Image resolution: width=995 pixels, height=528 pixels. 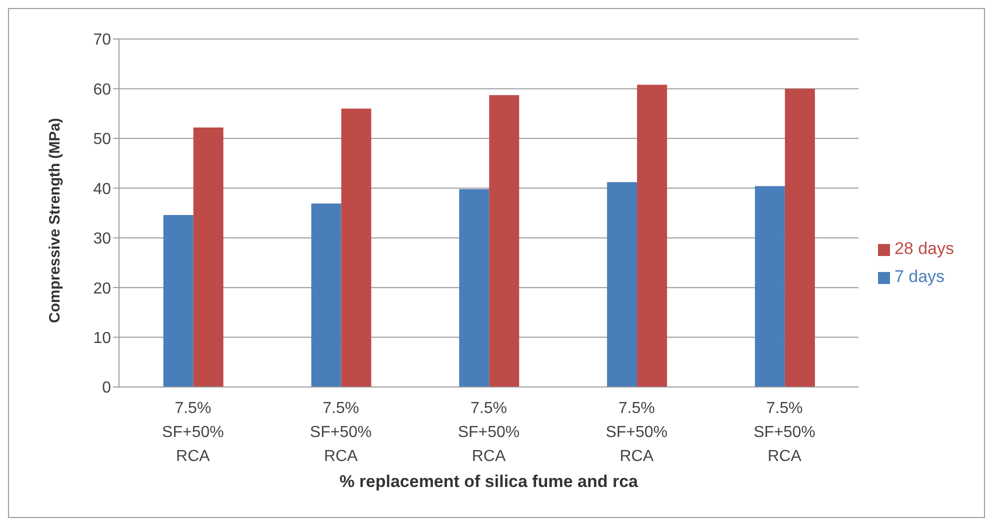 I want to click on y-tick-label: 40, so click(x=102, y=189).